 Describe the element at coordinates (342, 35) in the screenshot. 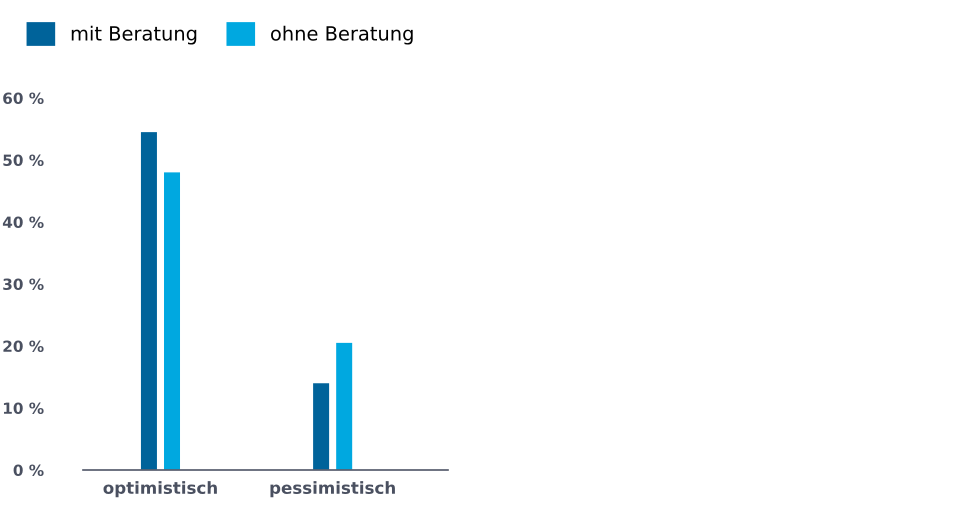

I see `legend-label: ohne Beratung` at that location.